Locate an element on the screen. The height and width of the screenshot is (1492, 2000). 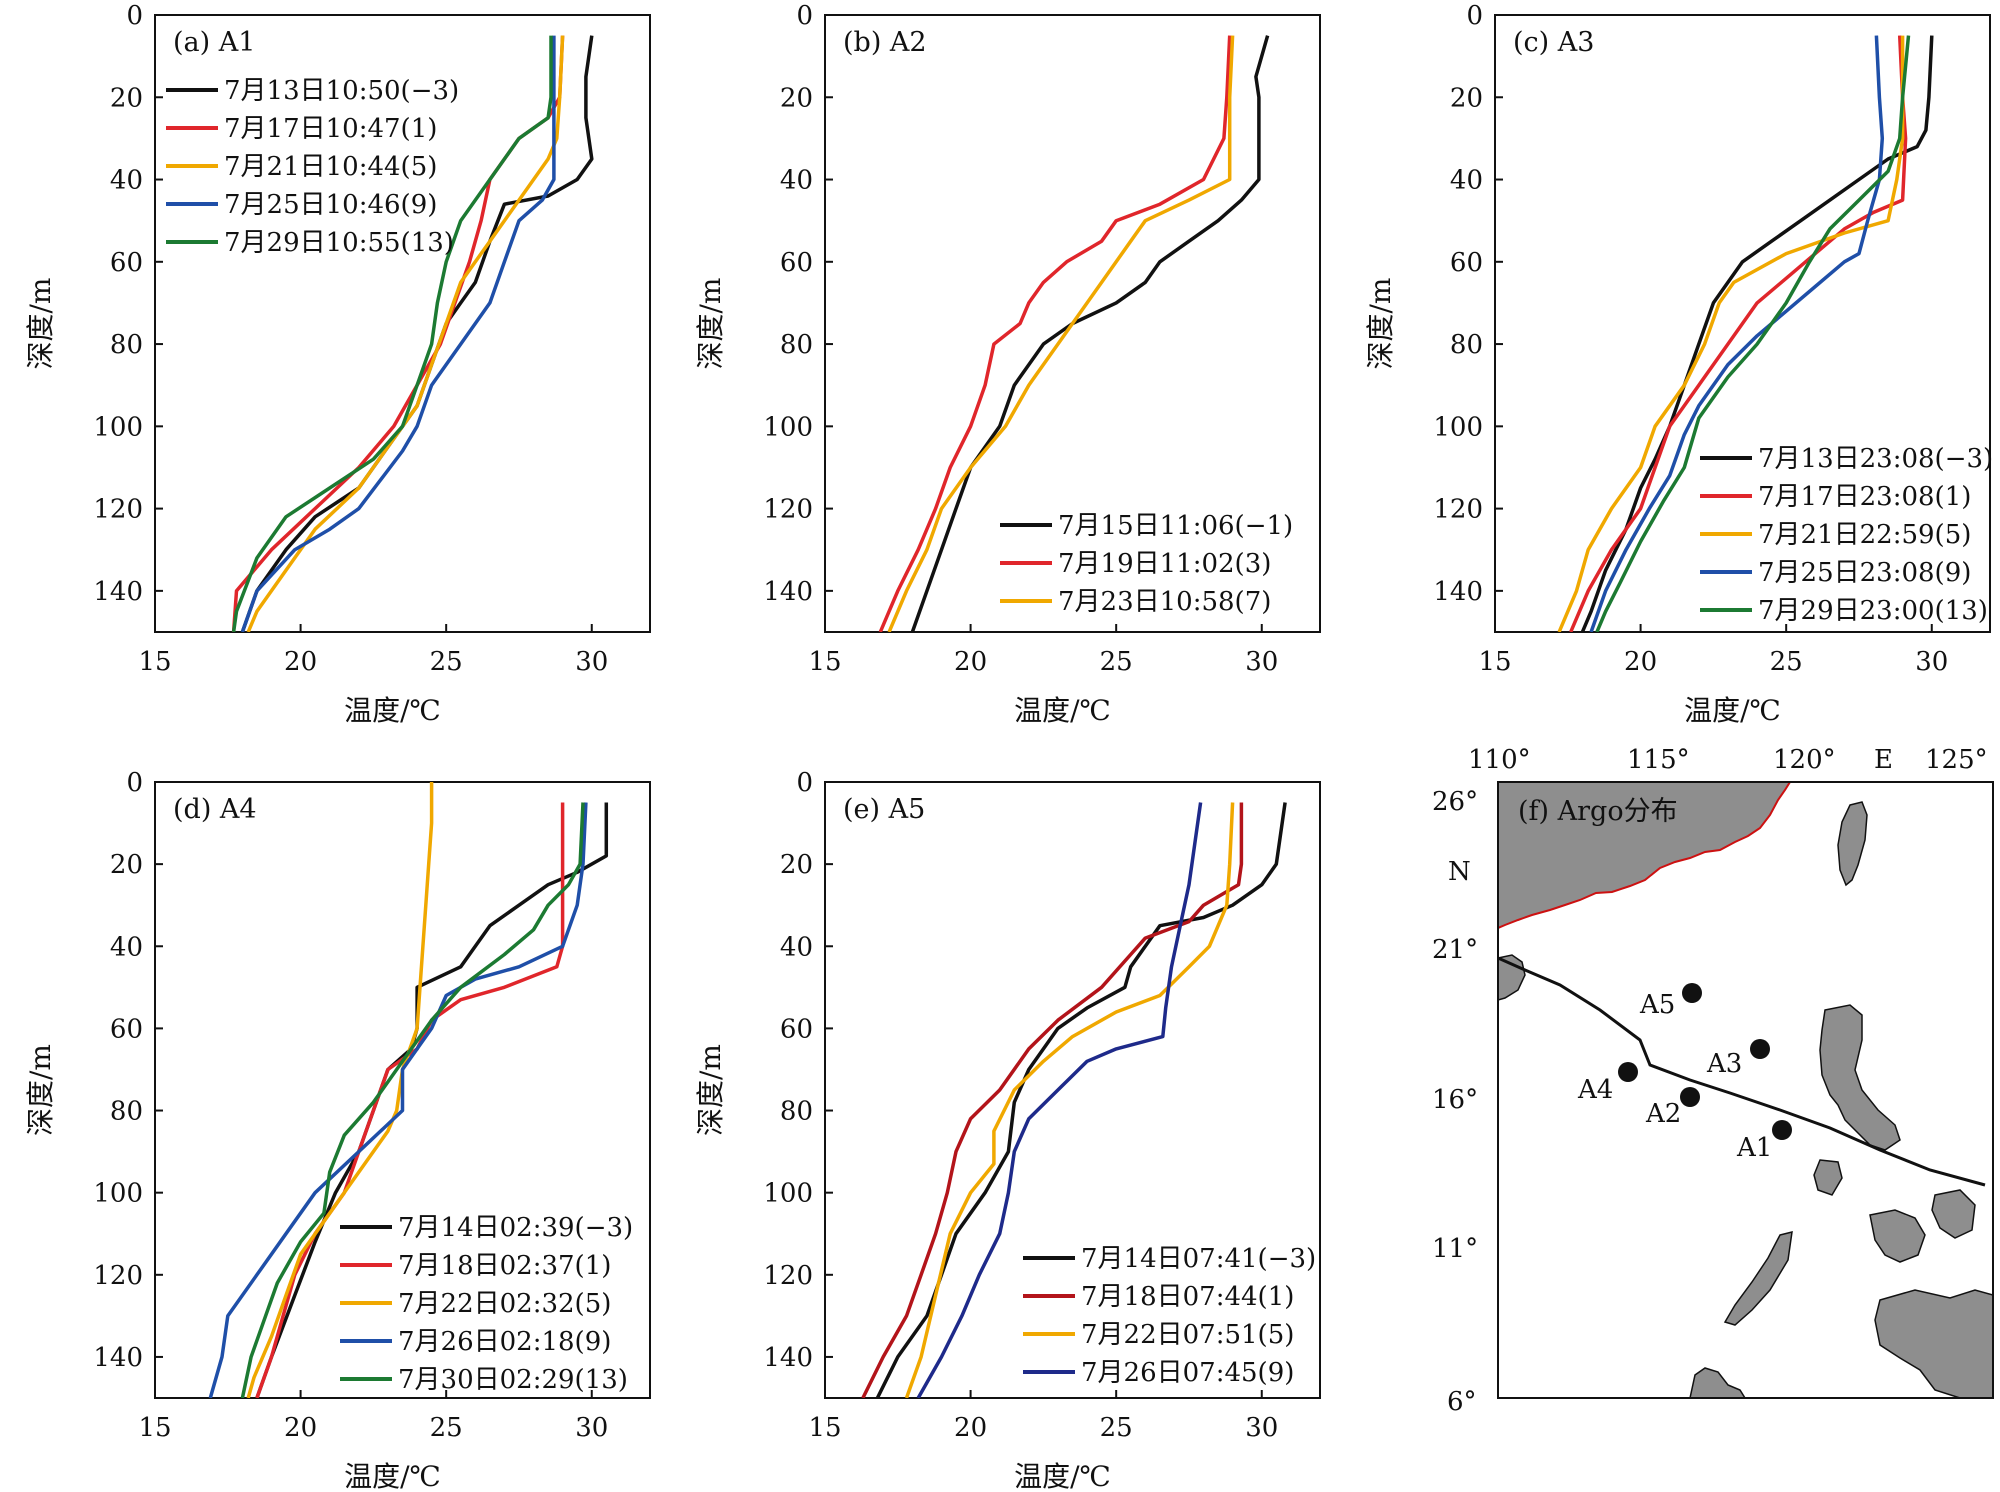
x-tick-label: 30 is located at coordinates (1261, 1428).